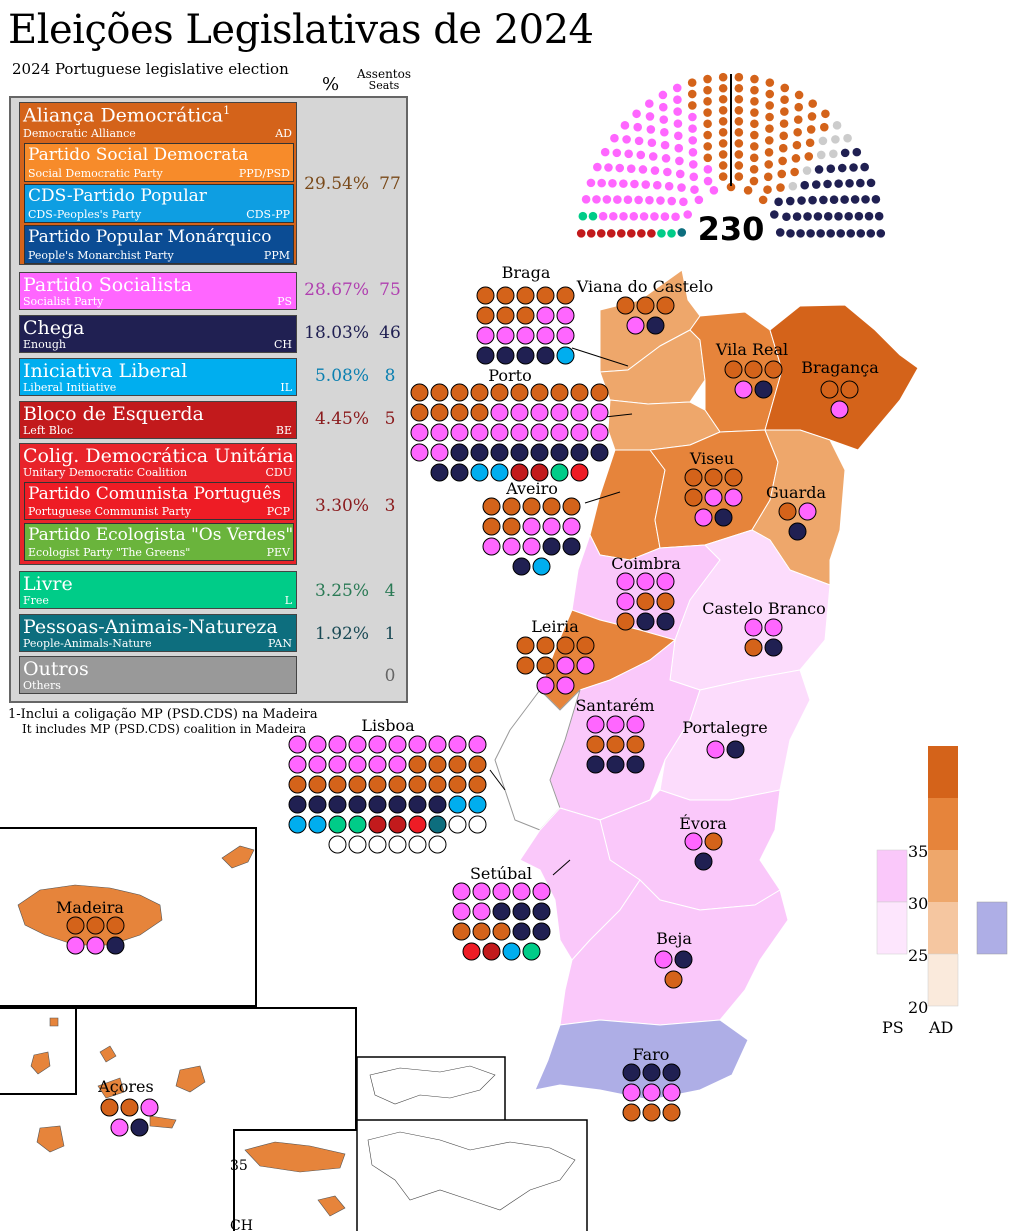  What do you see at coordinates (674, 938) in the screenshot?
I see `district-label: Beja` at bounding box center [674, 938].